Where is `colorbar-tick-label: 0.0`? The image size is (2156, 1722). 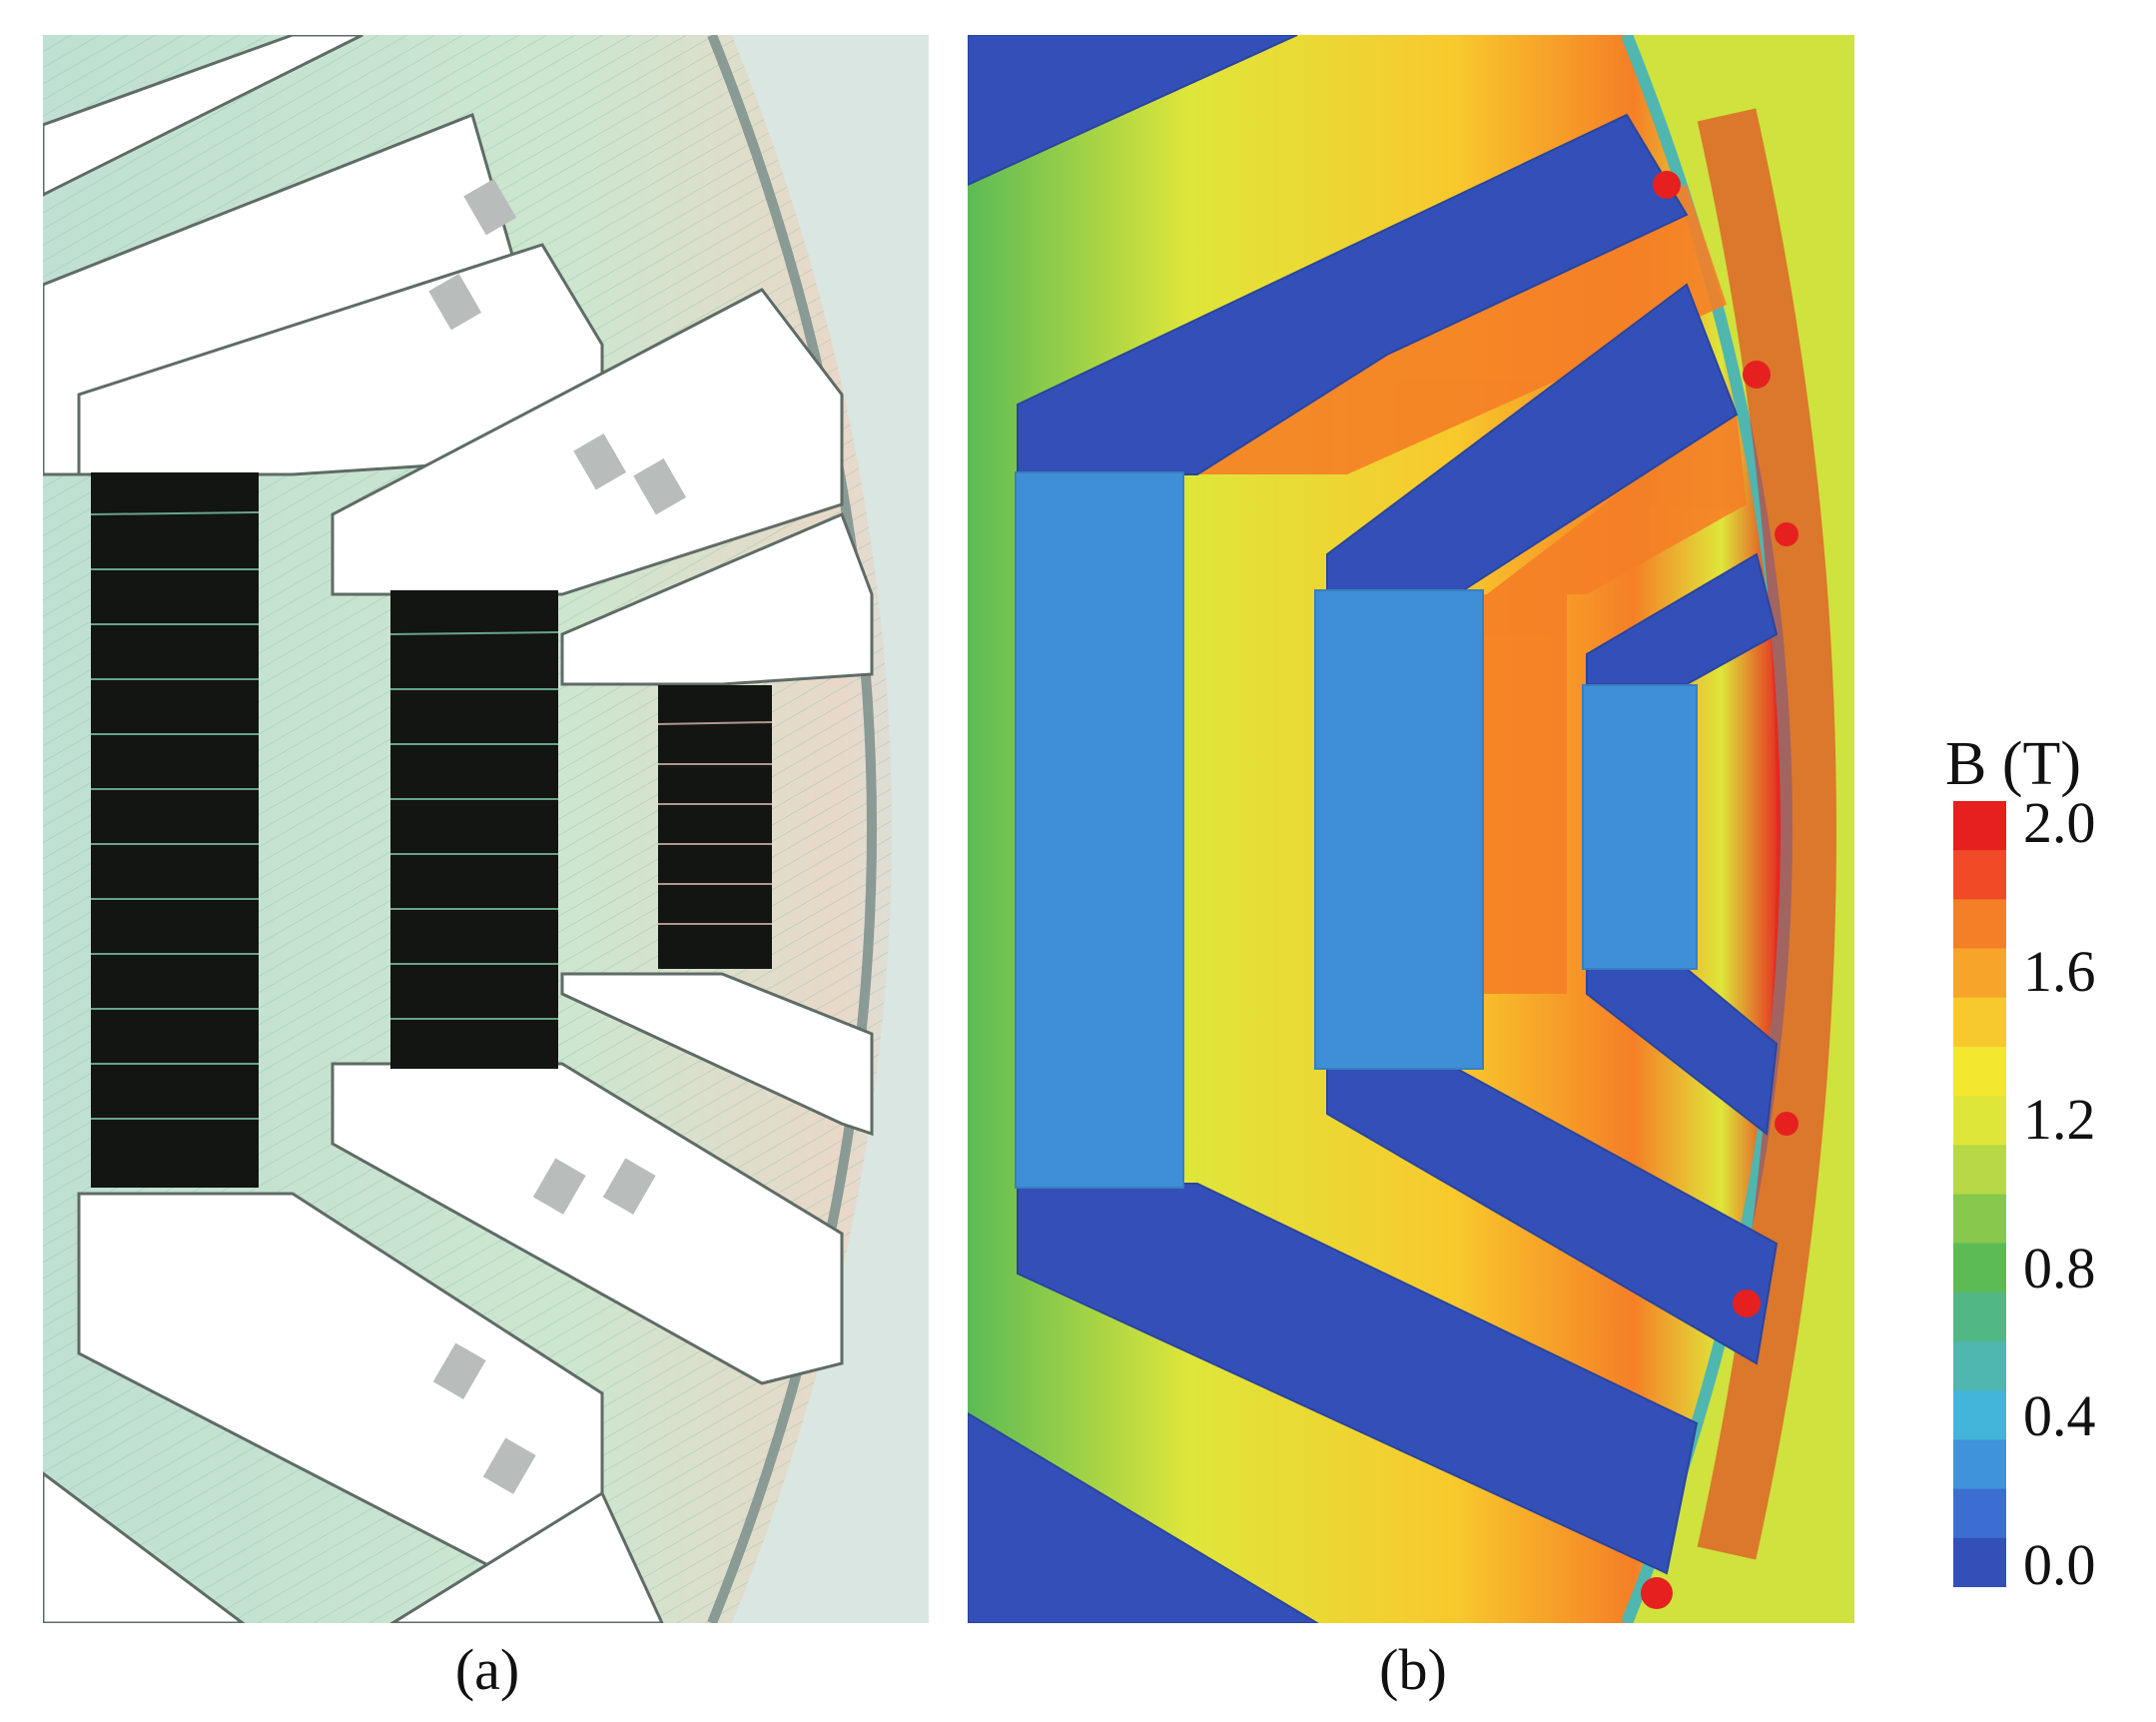 colorbar-tick-label: 0.0 is located at coordinates (2059, 1564).